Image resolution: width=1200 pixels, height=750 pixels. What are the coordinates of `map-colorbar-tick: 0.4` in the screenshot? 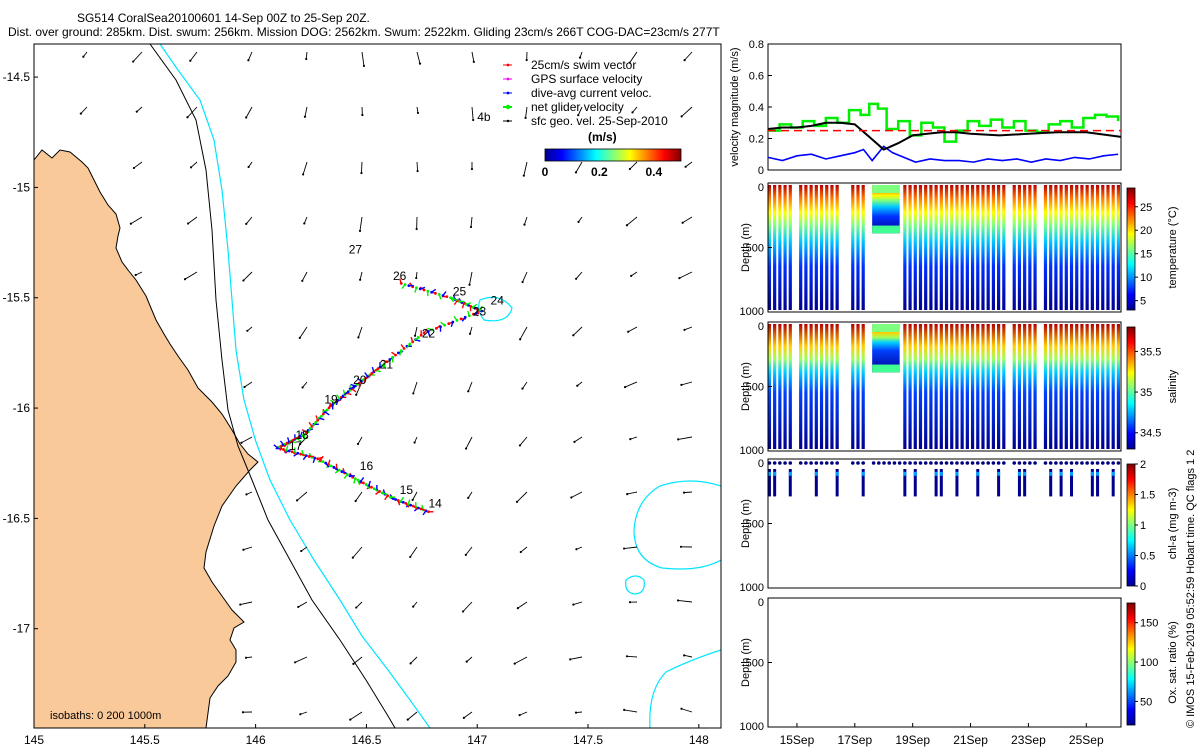 It's located at (653, 172).